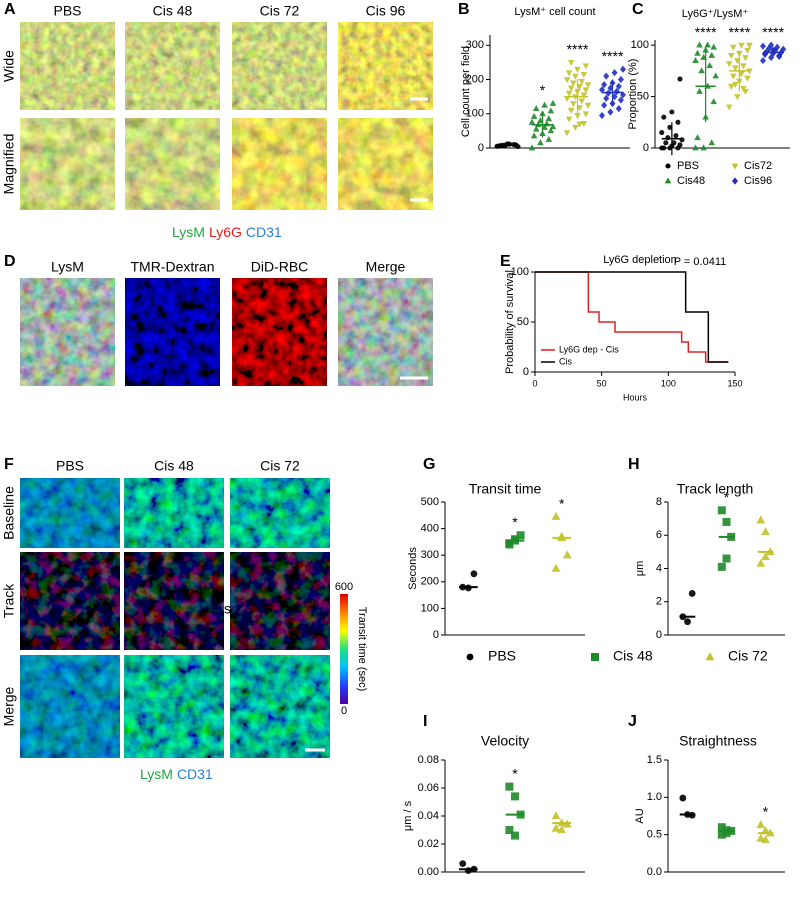 The width and height of the screenshot is (805, 900). Describe the element at coordinates (602, 383) in the screenshot. I see `x-tick-label: 50` at that location.